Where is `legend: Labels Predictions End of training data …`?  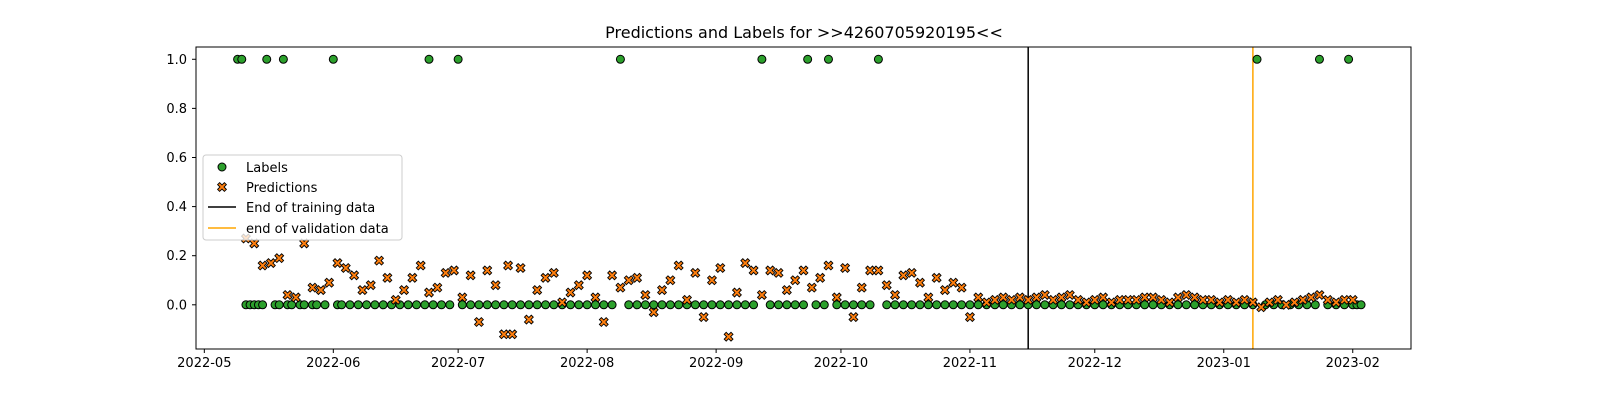
legend: Labels Predictions End of training data … is located at coordinates (302, 197).